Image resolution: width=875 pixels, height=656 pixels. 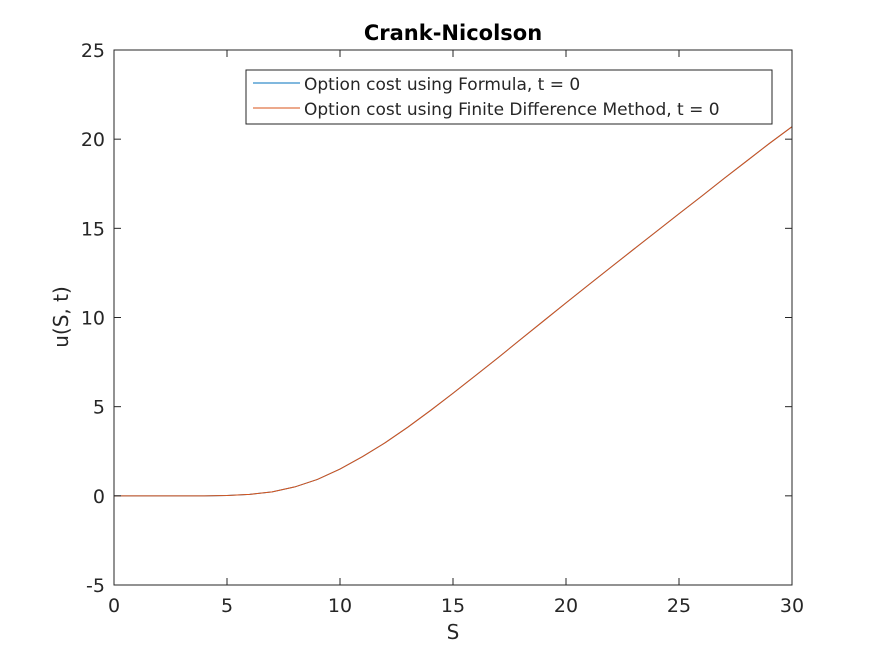 What do you see at coordinates (95, 586) in the screenshot?
I see `y-tick-label: -5` at bounding box center [95, 586].